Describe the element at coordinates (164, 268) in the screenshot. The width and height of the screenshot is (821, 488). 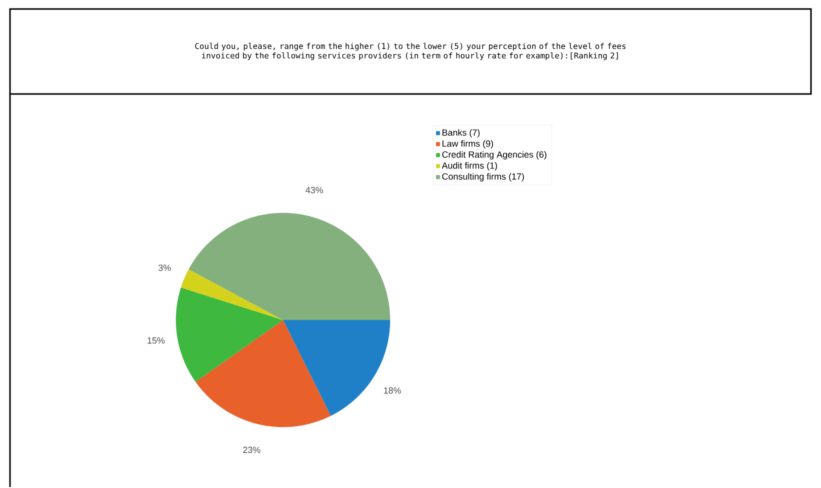
I see `data-label: 3%` at that location.